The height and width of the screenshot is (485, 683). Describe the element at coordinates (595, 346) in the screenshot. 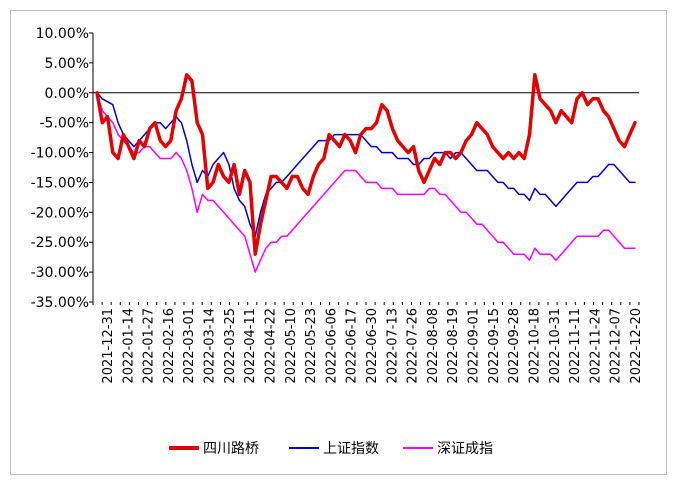

I see `x-tick-label: 2022-11-24` at that location.